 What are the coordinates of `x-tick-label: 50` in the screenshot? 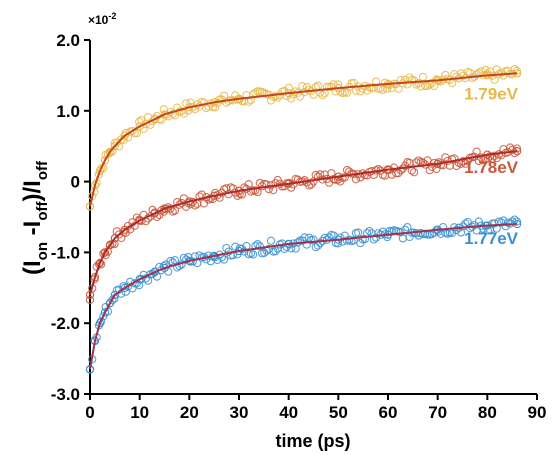 It's located at (338, 412).